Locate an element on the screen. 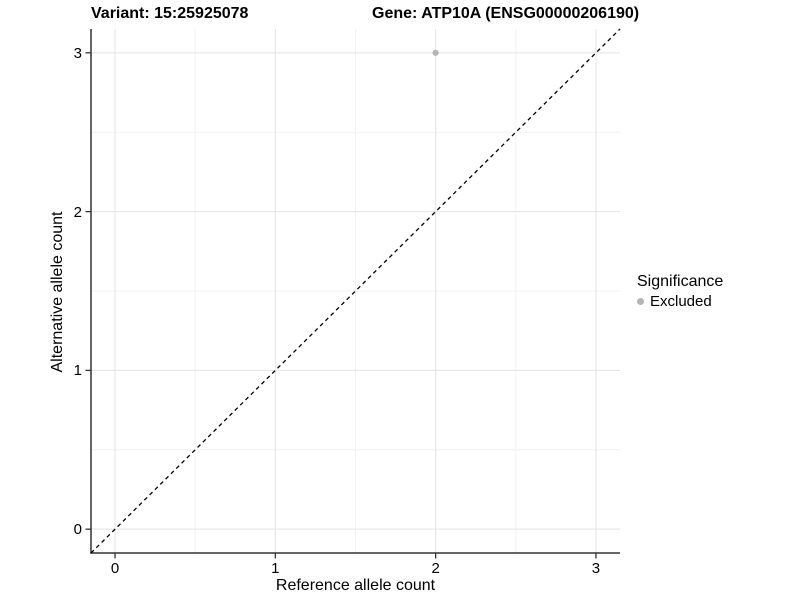 The width and height of the screenshot is (800, 600). x-axis-title: Reference allele count is located at coordinates (355, 585).